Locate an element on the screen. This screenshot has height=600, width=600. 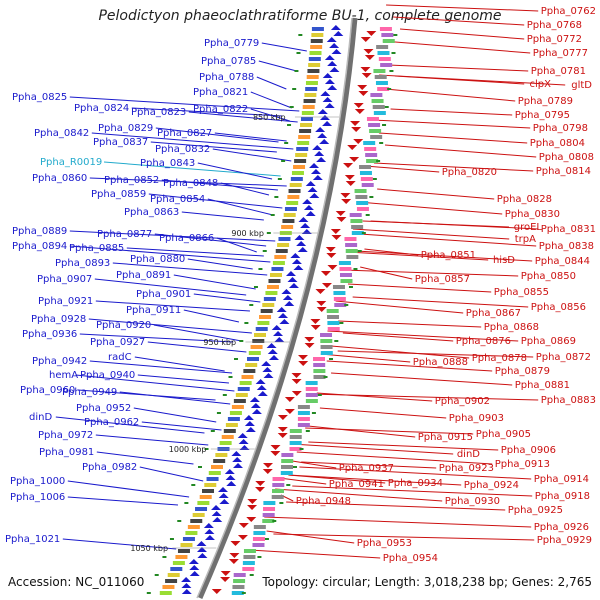
gene-label-left: Ppha_0859 is located at coordinates (118, 194).